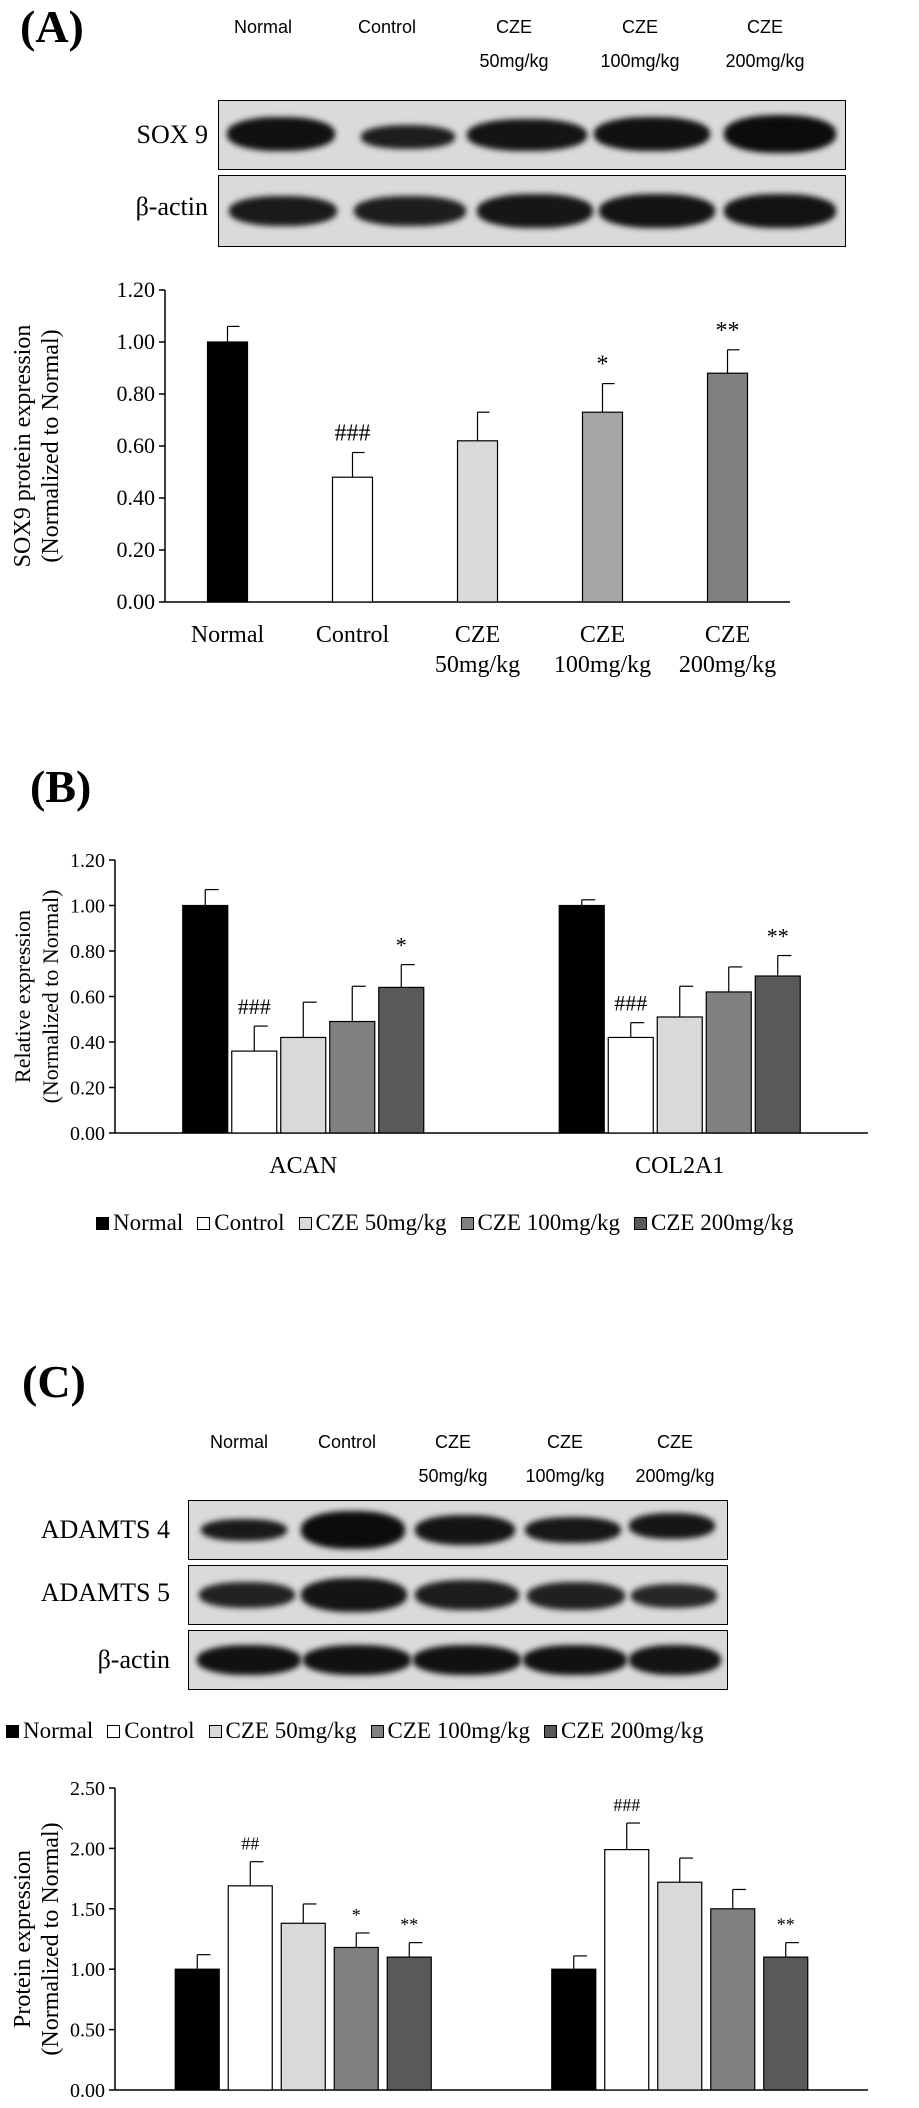 This screenshot has height=2108, width=919. I want to click on blot-a-lane-label: CZE 200mg/kg, so click(765, 44).